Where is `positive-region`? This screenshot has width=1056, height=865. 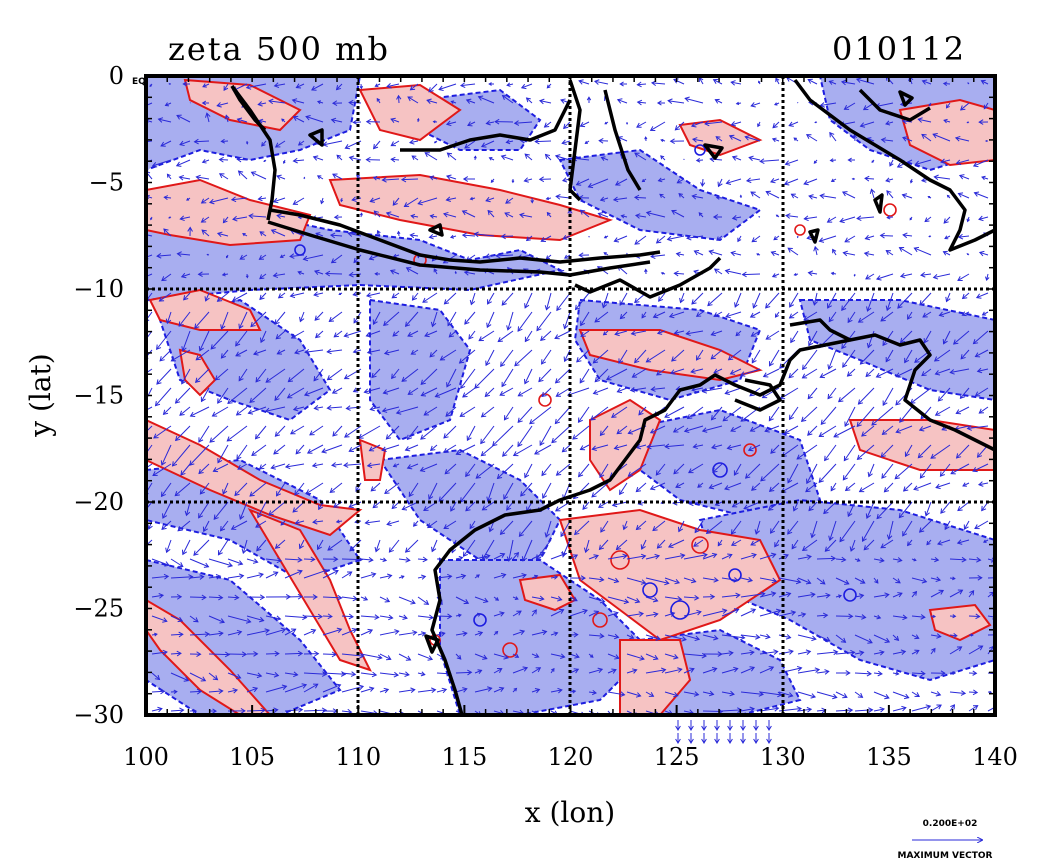
positive-region is located at coordinates (254, 477).